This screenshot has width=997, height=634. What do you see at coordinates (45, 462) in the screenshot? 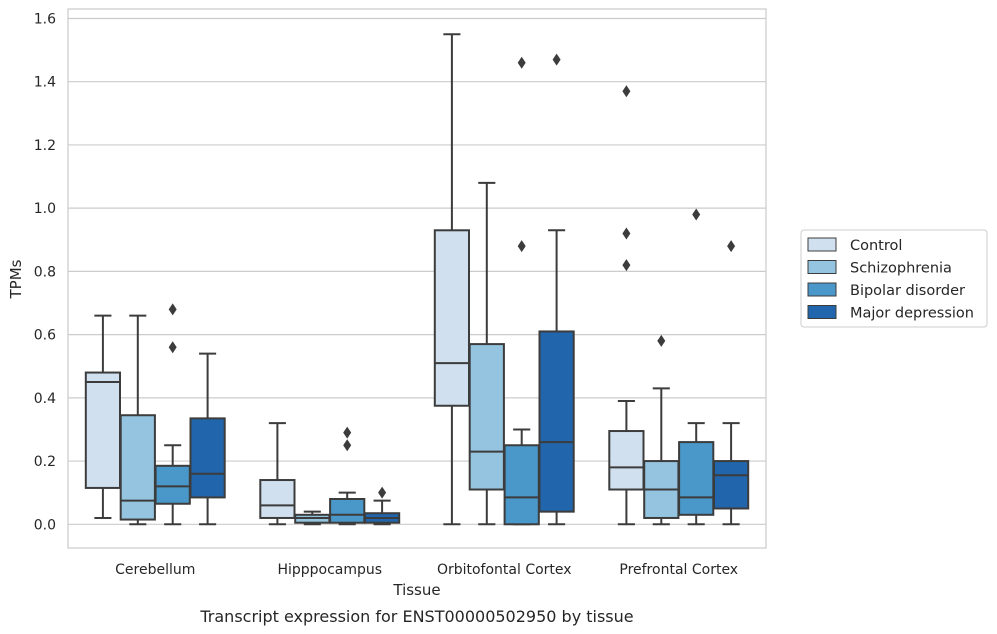
I see `y-tick-label: 0.2` at bounding box center [45, 462].